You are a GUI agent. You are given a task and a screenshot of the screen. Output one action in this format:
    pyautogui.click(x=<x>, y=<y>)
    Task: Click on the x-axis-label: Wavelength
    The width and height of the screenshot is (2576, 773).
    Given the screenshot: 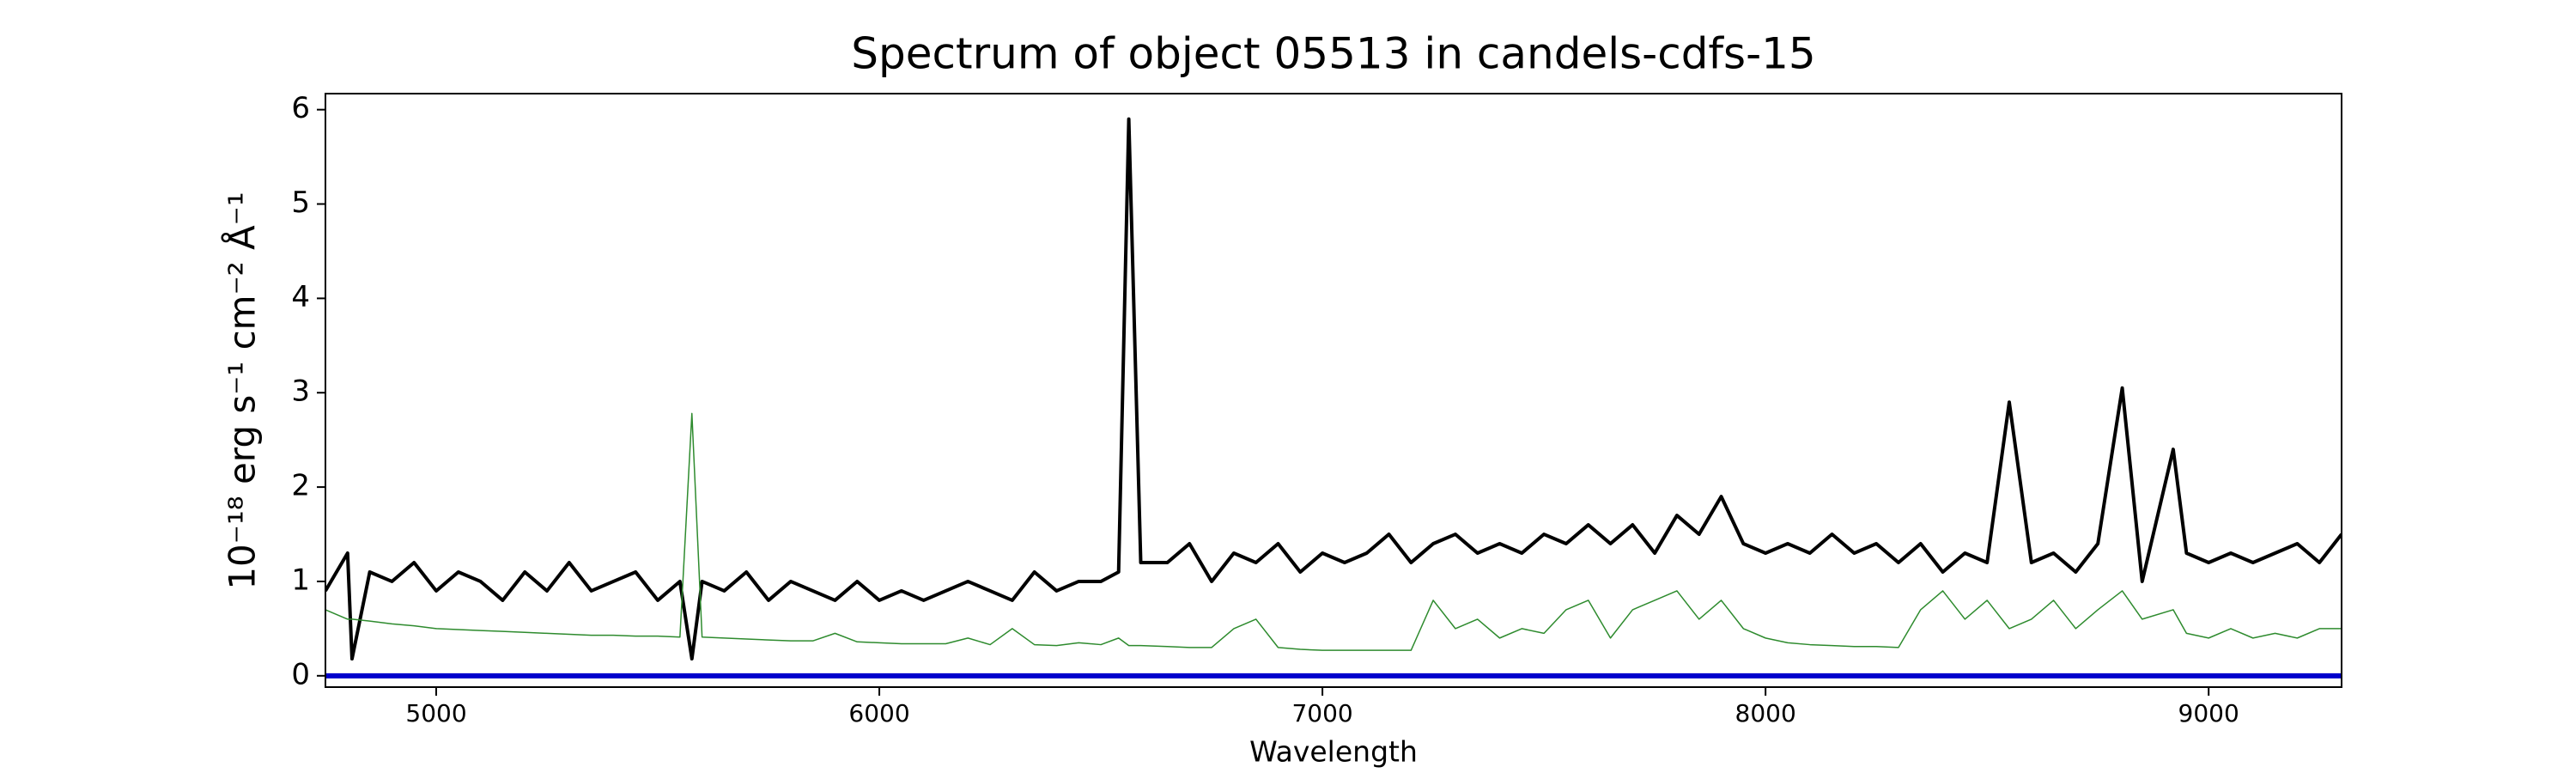 What is the action you would take?
    pyautogui.click(x=1334, y=752)
    